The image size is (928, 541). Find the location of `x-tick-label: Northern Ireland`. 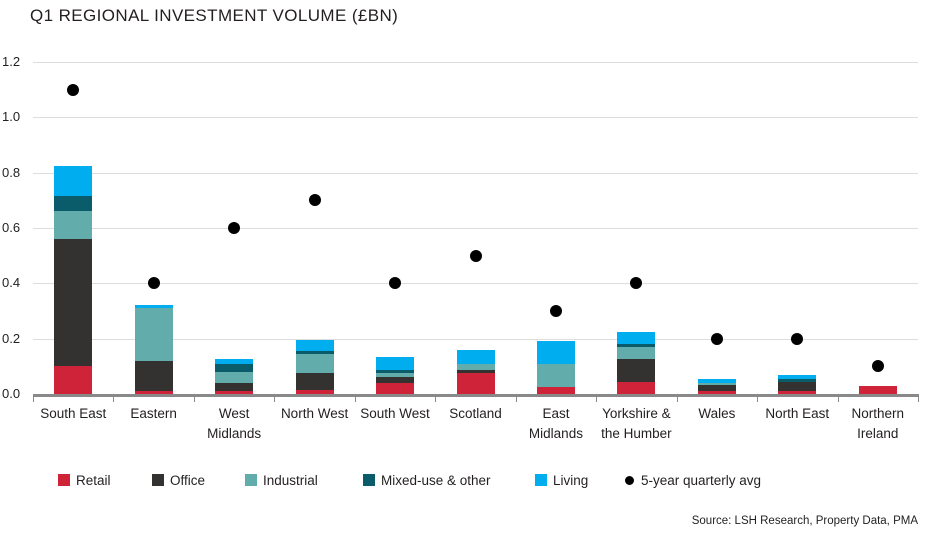

x-tick-label: Northern Ireland is located at coordinates (878, 423).